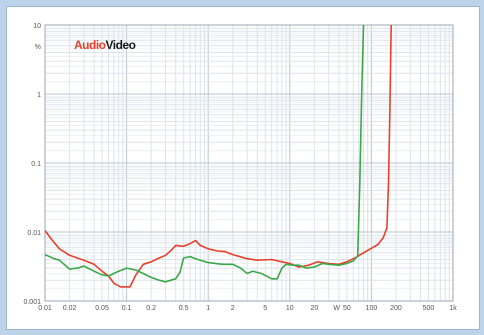 This screenshot has width=484, height=335. Describe the element at coordinates (314, 308) in the screenshot. I see `x-tick-label: 20` at that location.